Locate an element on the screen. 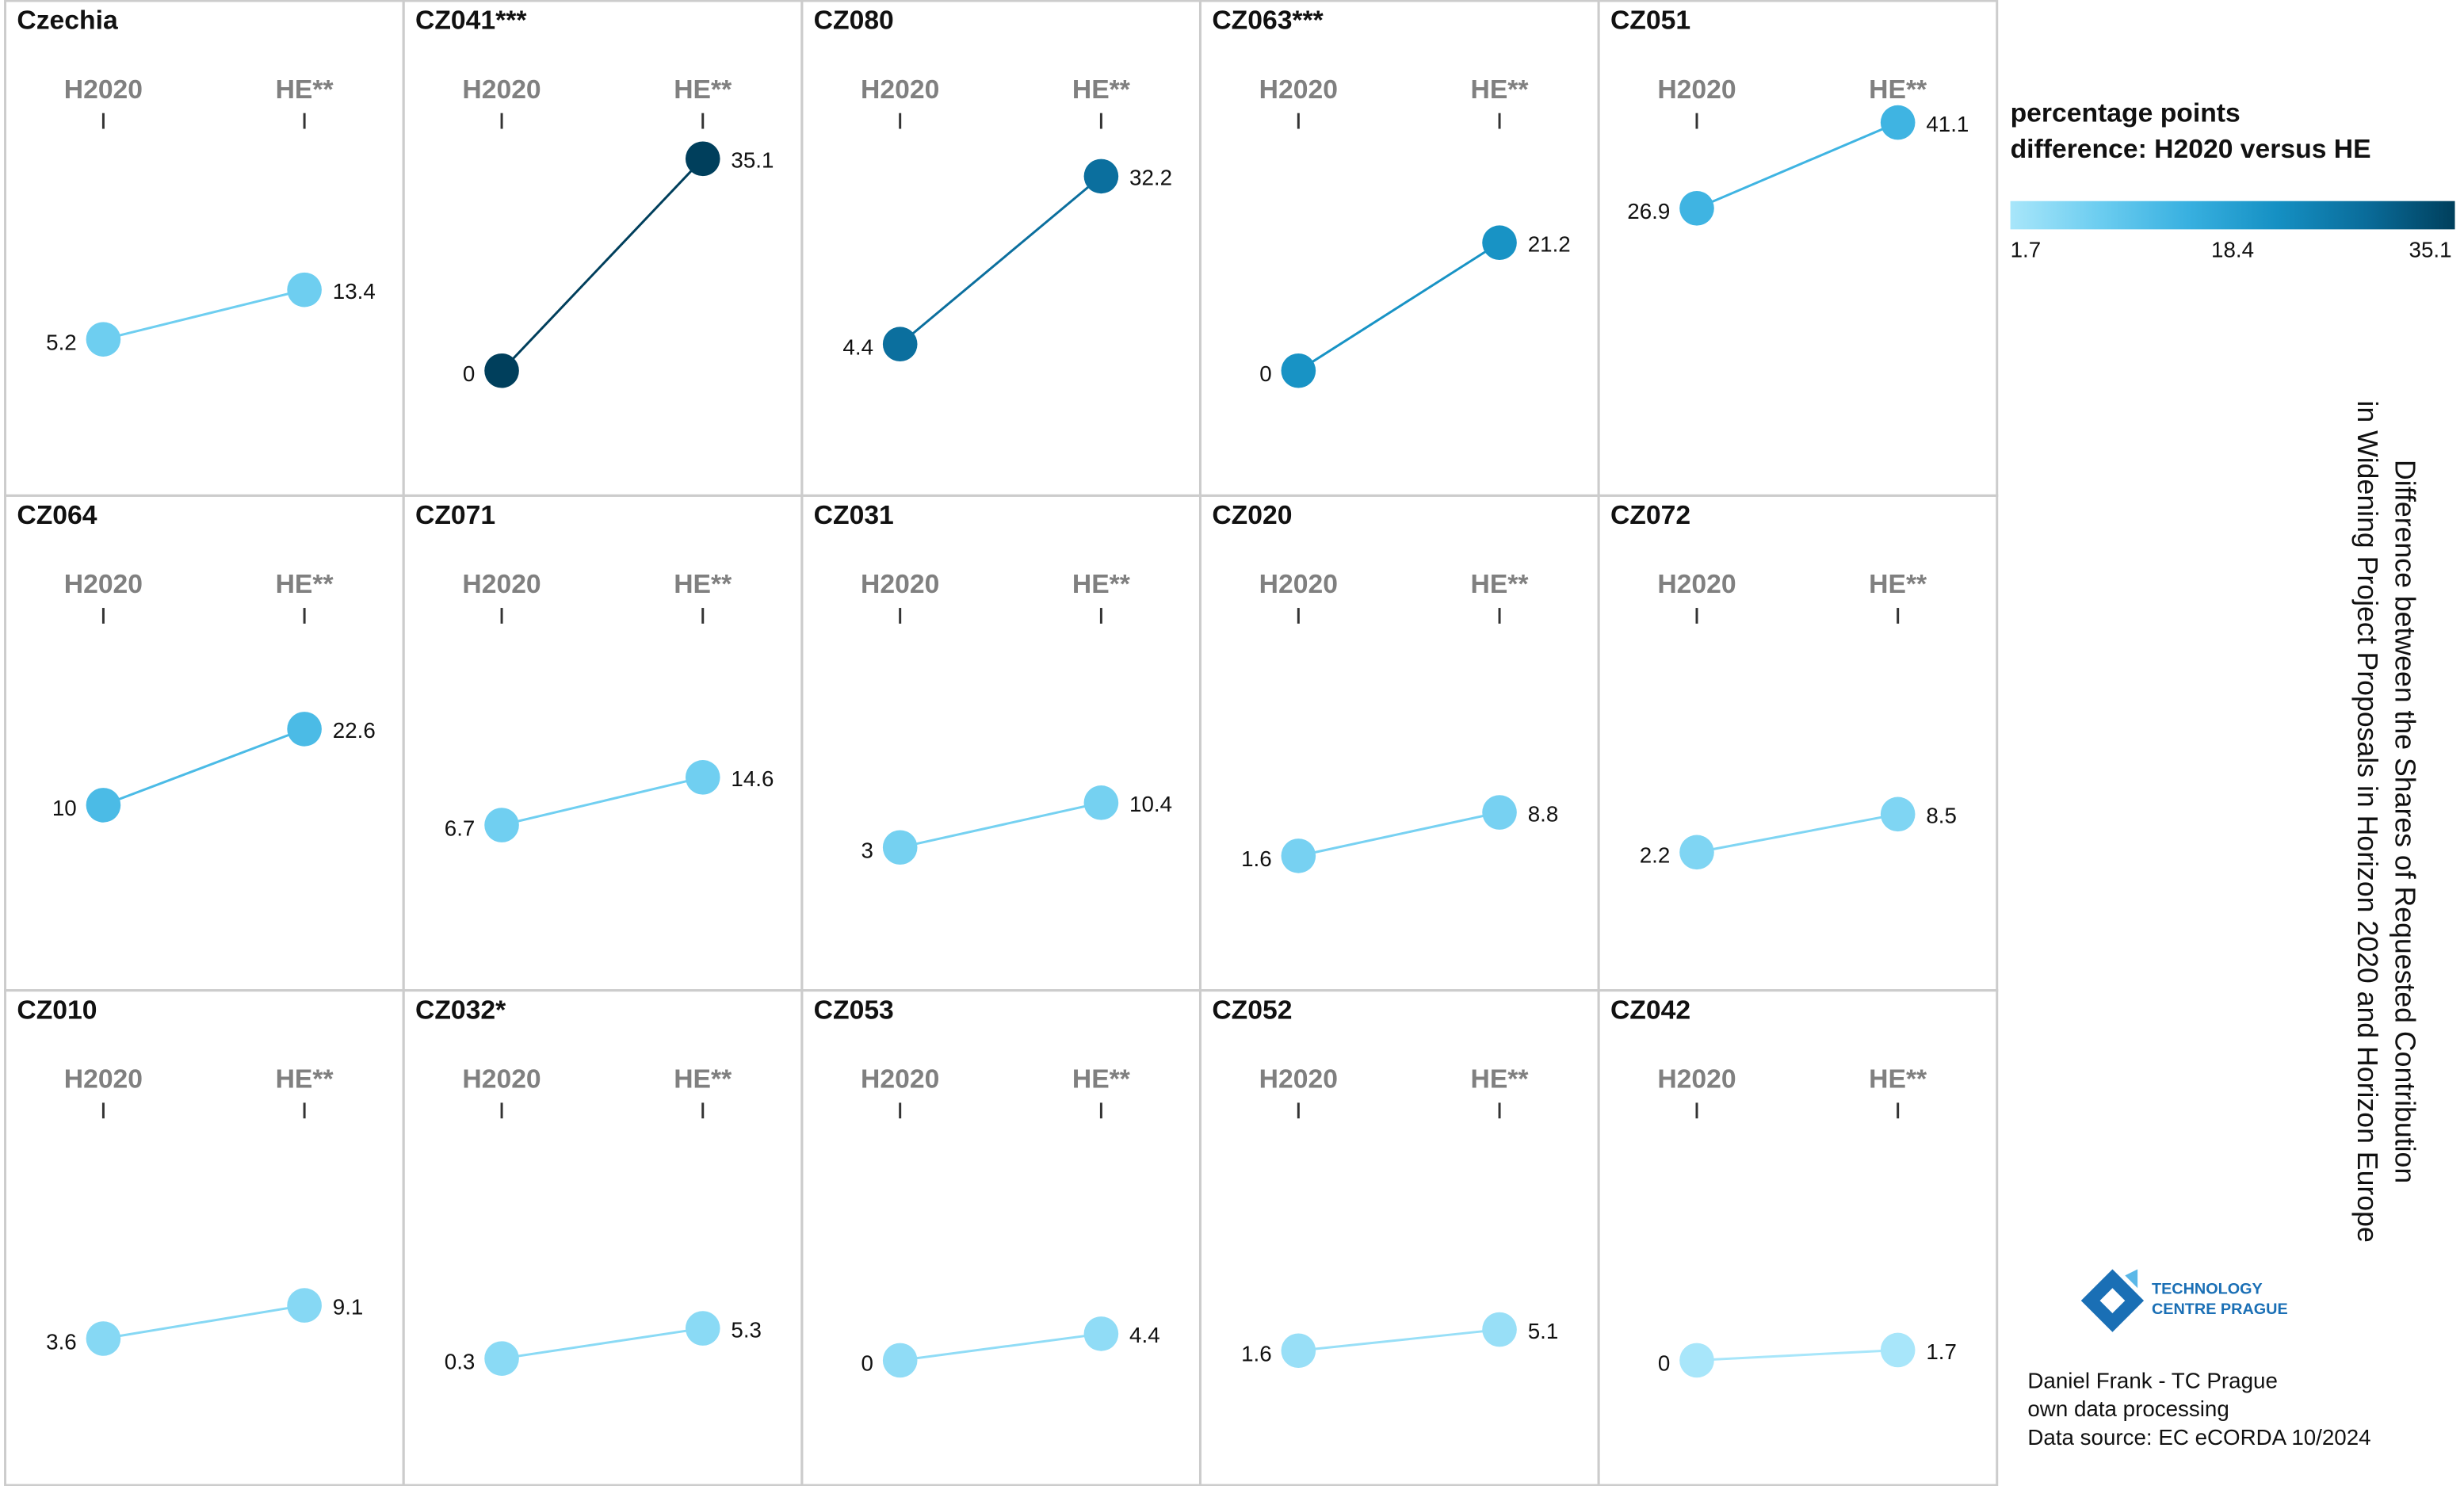  value-label: 0.3 is located at coordinates (461, 1361).